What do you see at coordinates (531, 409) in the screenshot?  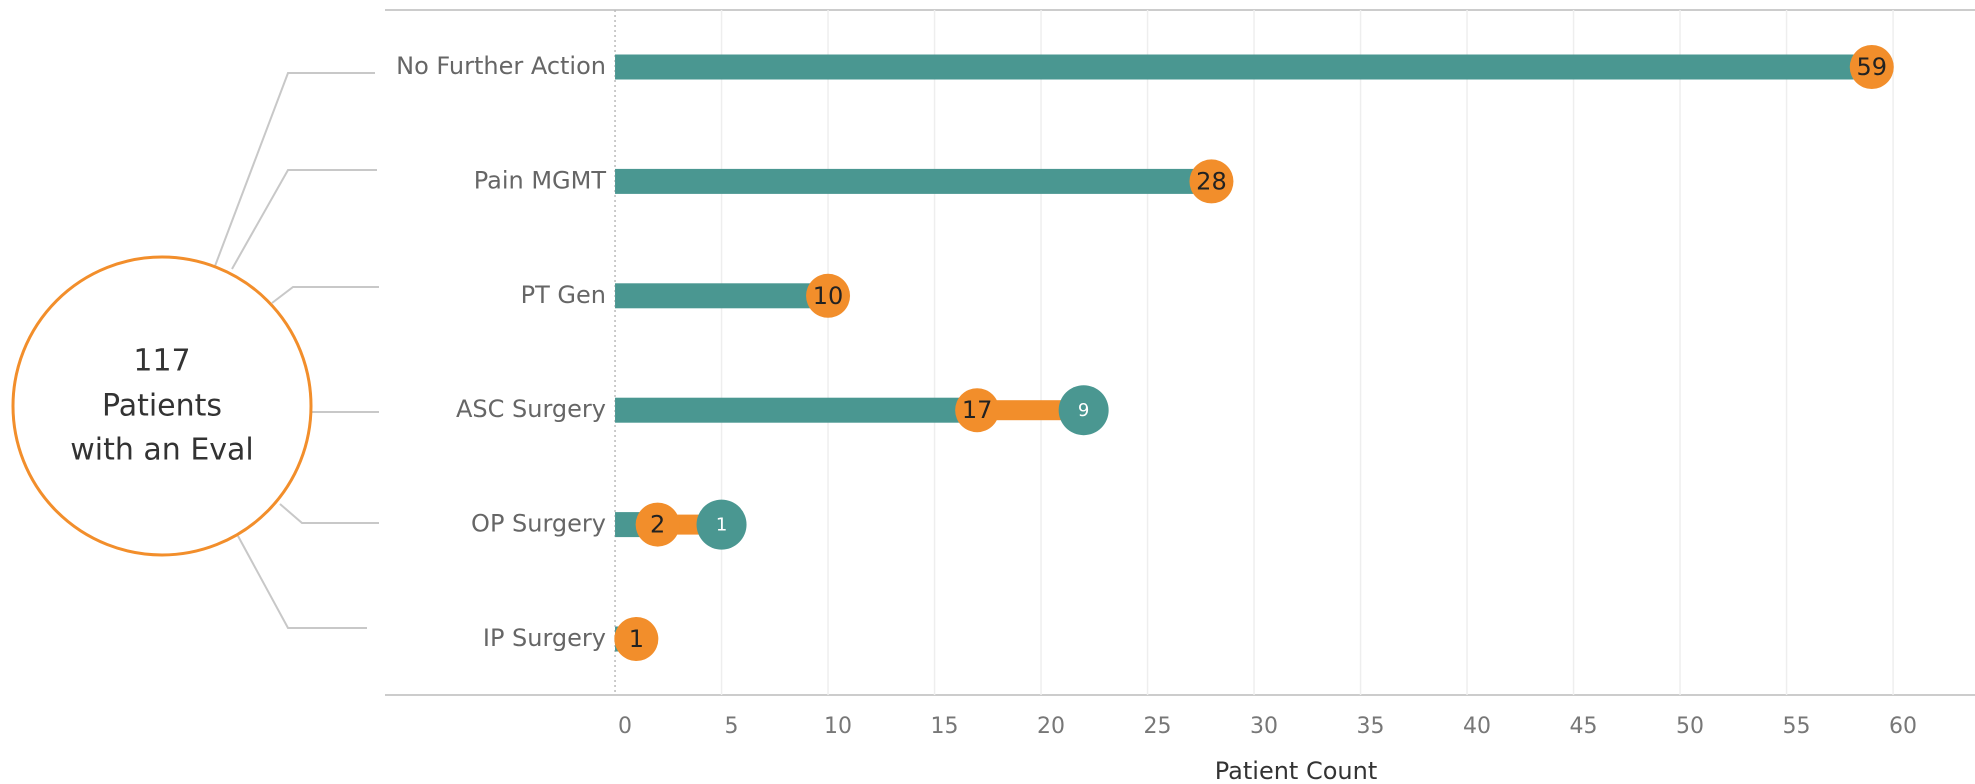 I see `category-label: ASC Surgery` at bounding box center [531, 409].